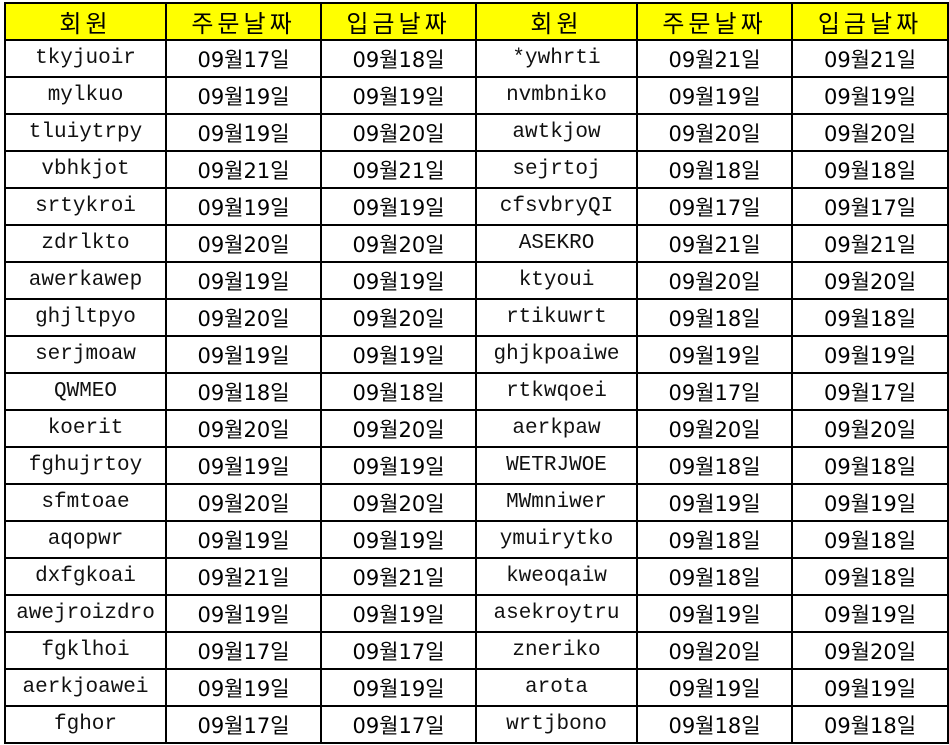  What do you see at coordinates (85, 132) in the screenshot?
I see `member-cell: tluiytrpy` at bounding box center [85, 132].